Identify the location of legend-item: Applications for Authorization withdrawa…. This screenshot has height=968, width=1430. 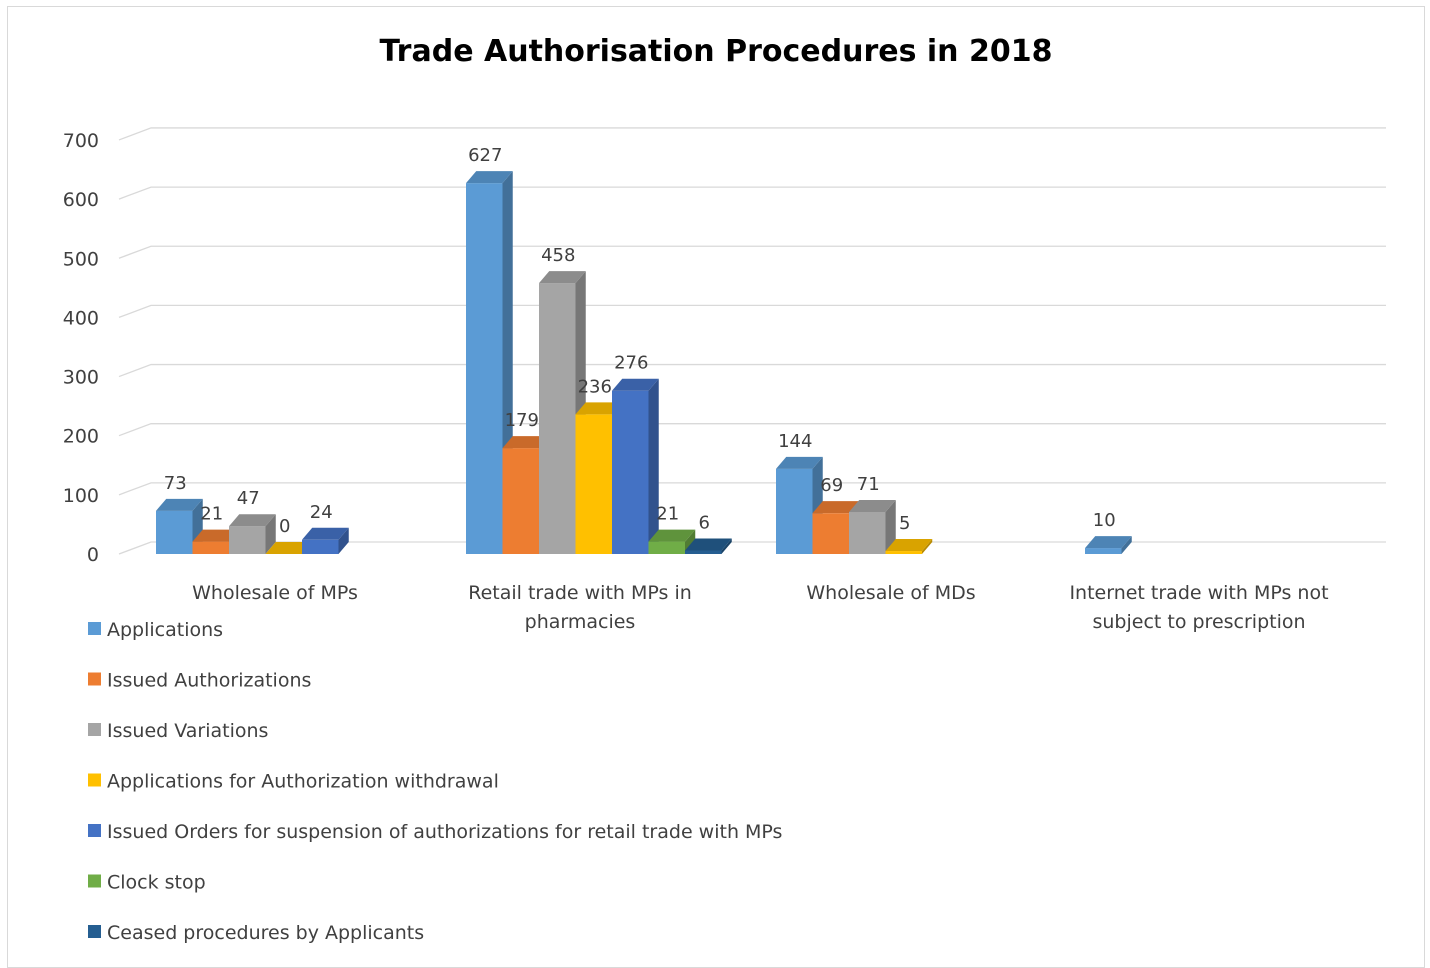
(293, 782).